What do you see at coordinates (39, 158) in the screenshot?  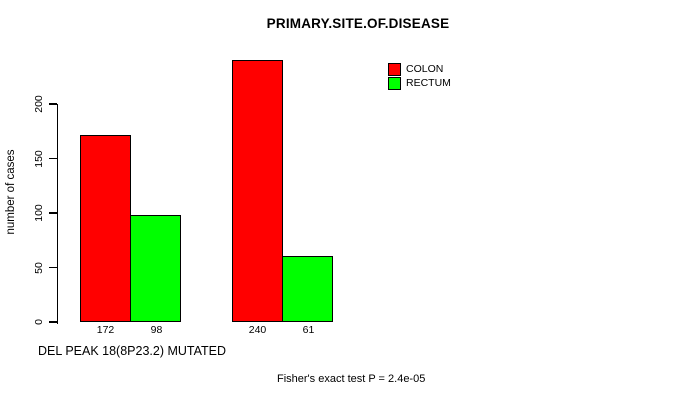 I see `y-tick-label: 150` at bounding box center [39, 158].